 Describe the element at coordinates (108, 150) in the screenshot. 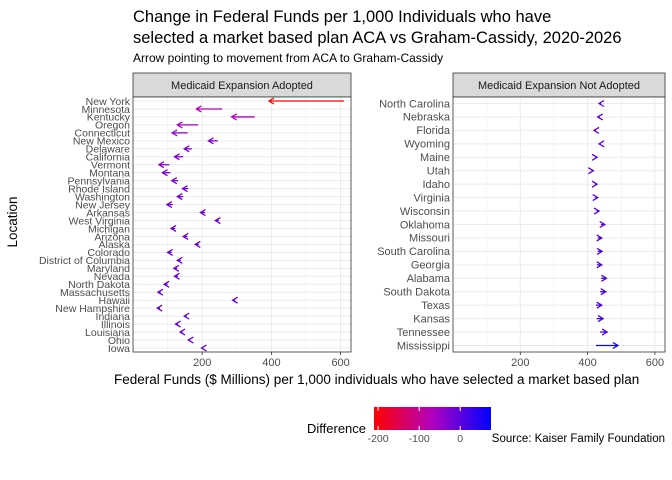

I see `y-tick-label: Delaware` at that location.